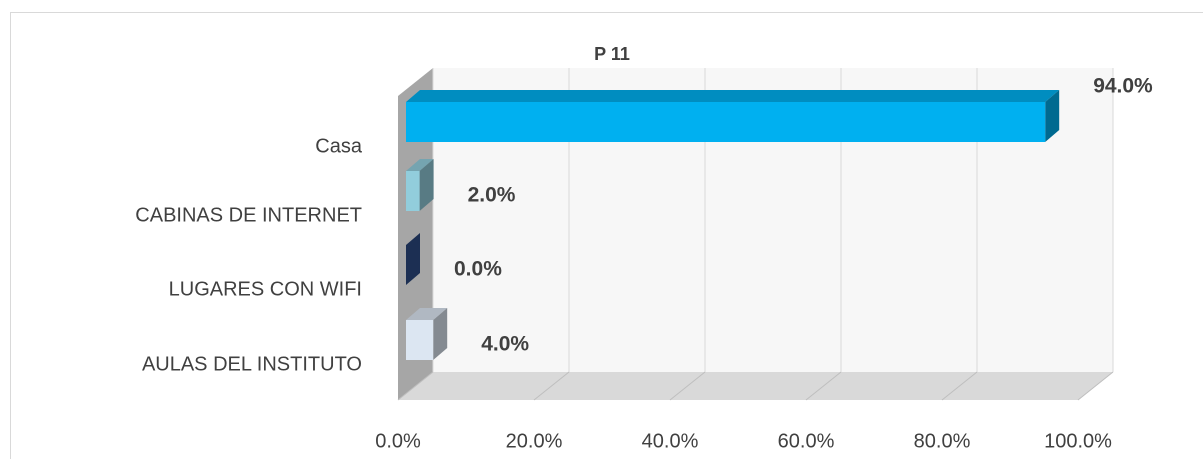 The width and height of the screenshot is (1203, 459). What do you see at coordinates (670, 441) in the screenshot?
I see `x-tick-label: 40.0%` at bounding box center [670, 441].